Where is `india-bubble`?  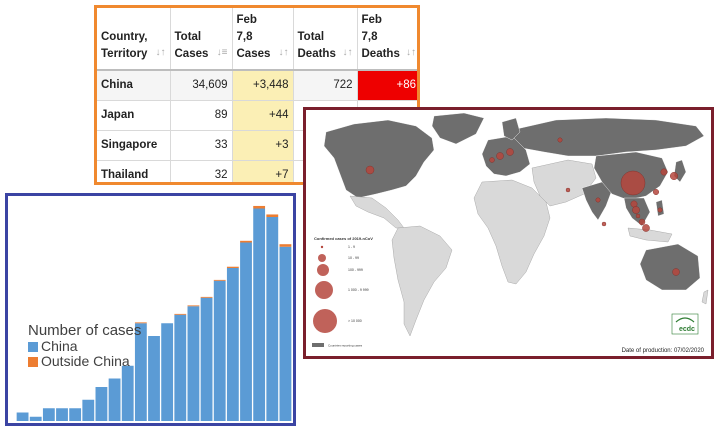
india-bubble is located at coordinates (598, 200).